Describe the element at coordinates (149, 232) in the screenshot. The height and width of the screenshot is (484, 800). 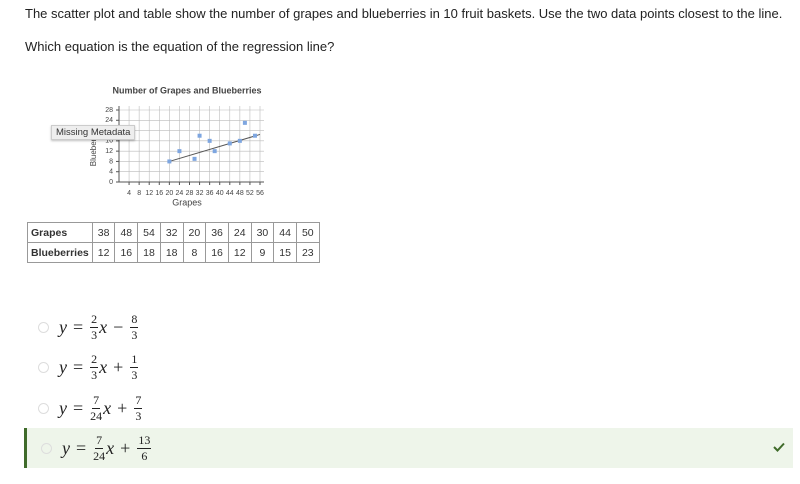
I see `table-cell: 54` at that location.